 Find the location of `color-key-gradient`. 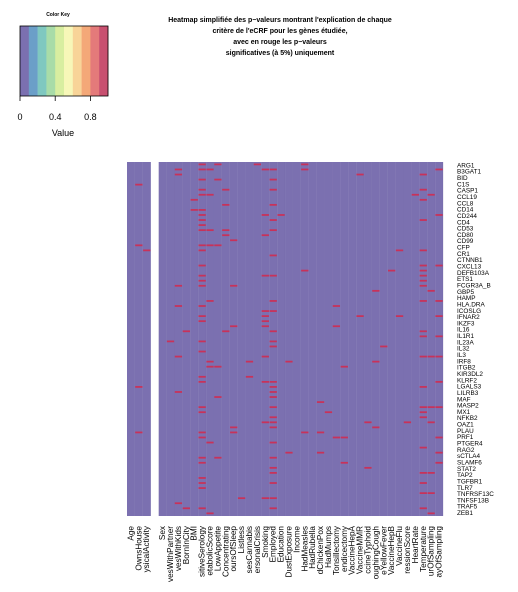

color-key-gradient is located at coordinates (64, 61).